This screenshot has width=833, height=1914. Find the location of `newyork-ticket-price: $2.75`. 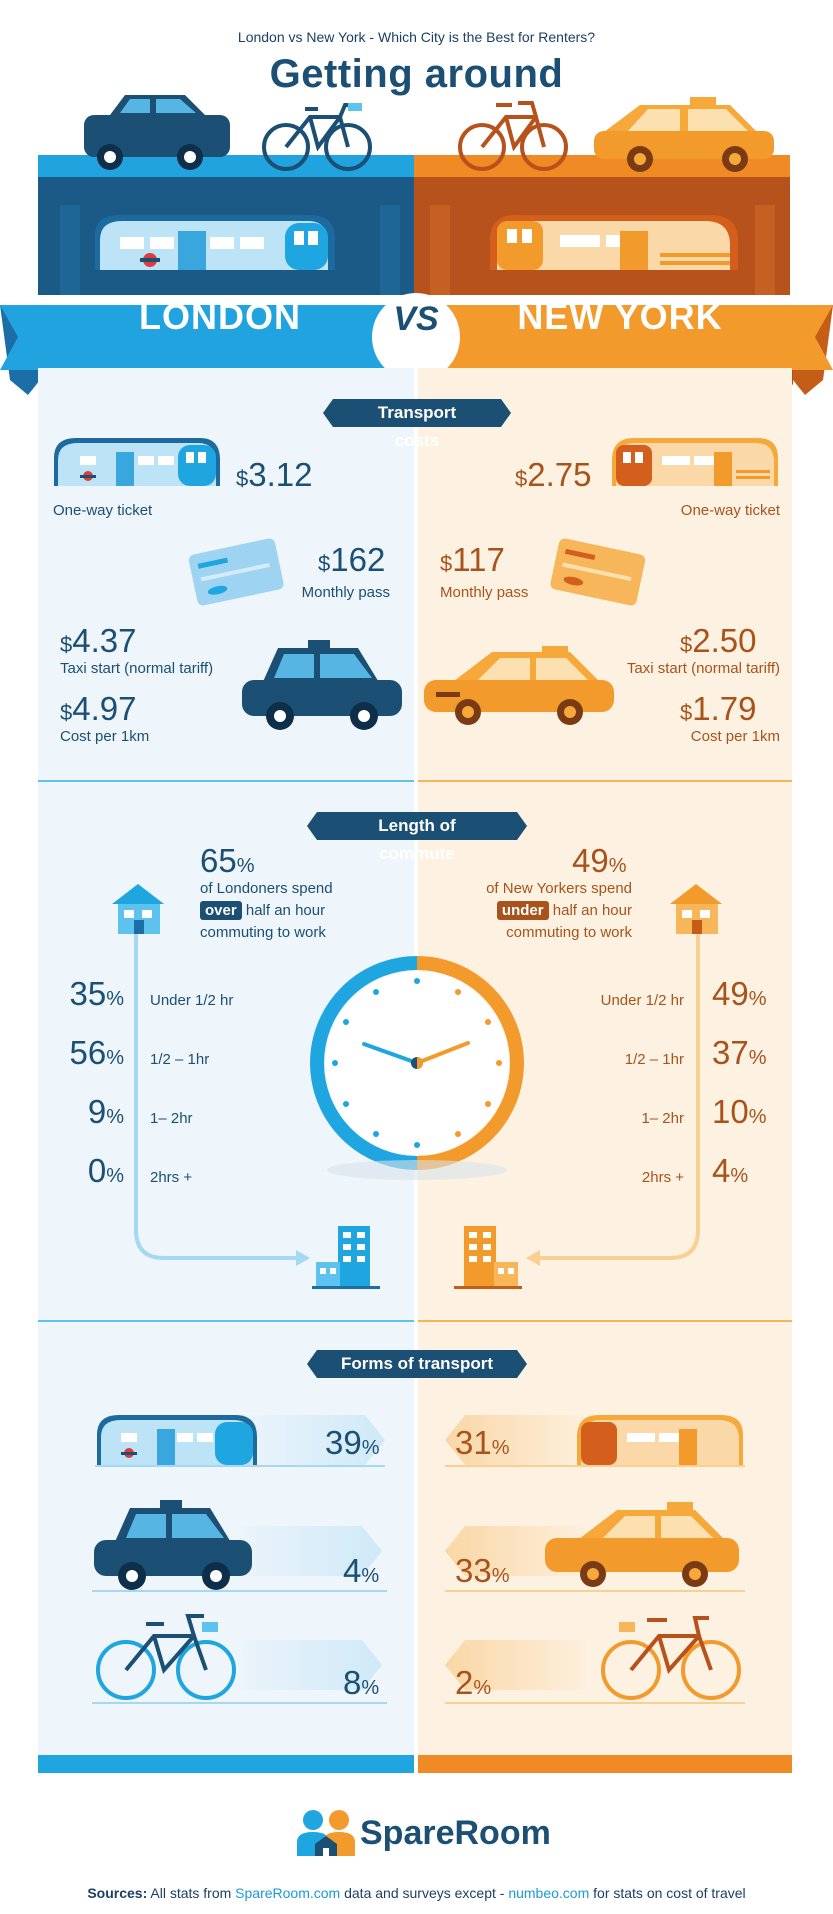

newyork-ticket-price: $2.75 is located at coordinates (553, 474).